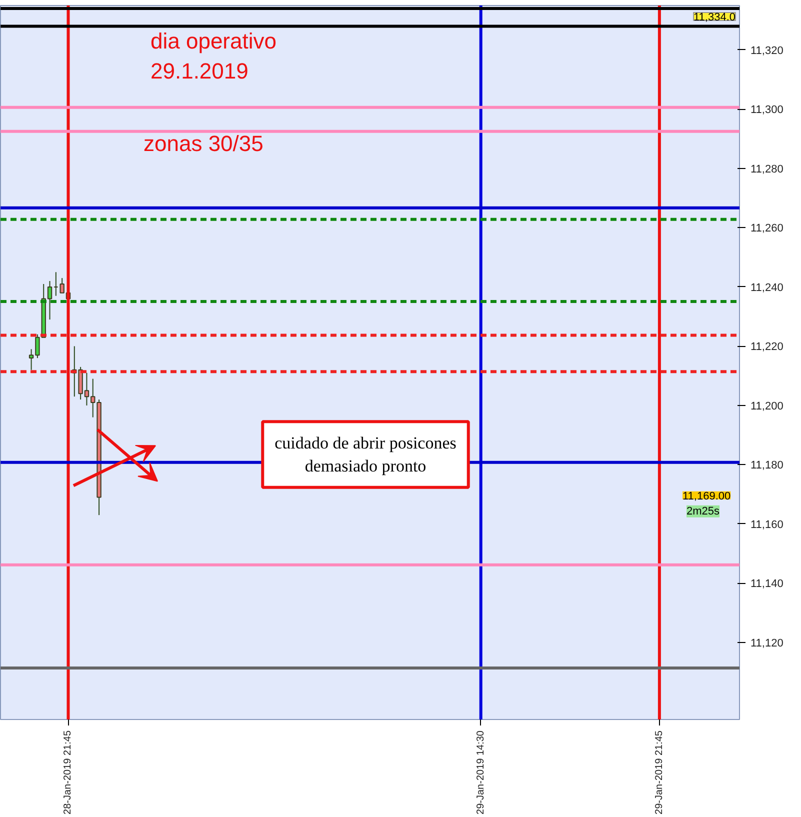 The image size is (801, 817). What do you see at coordinates (199, 71) in the screenshot?
I see `annotation: 29.1.2019` at bounding box center [199, 71].